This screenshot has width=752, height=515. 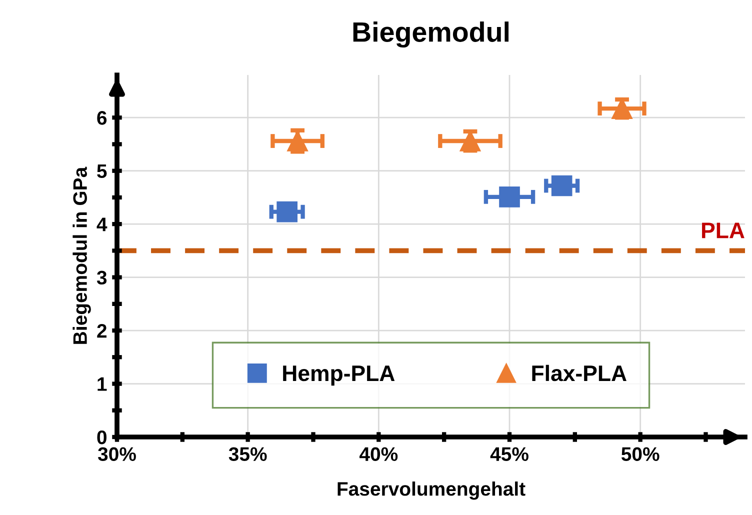 I want to click on y-axis-title: Biegemodul in GPa, so click(x=81, y=255).